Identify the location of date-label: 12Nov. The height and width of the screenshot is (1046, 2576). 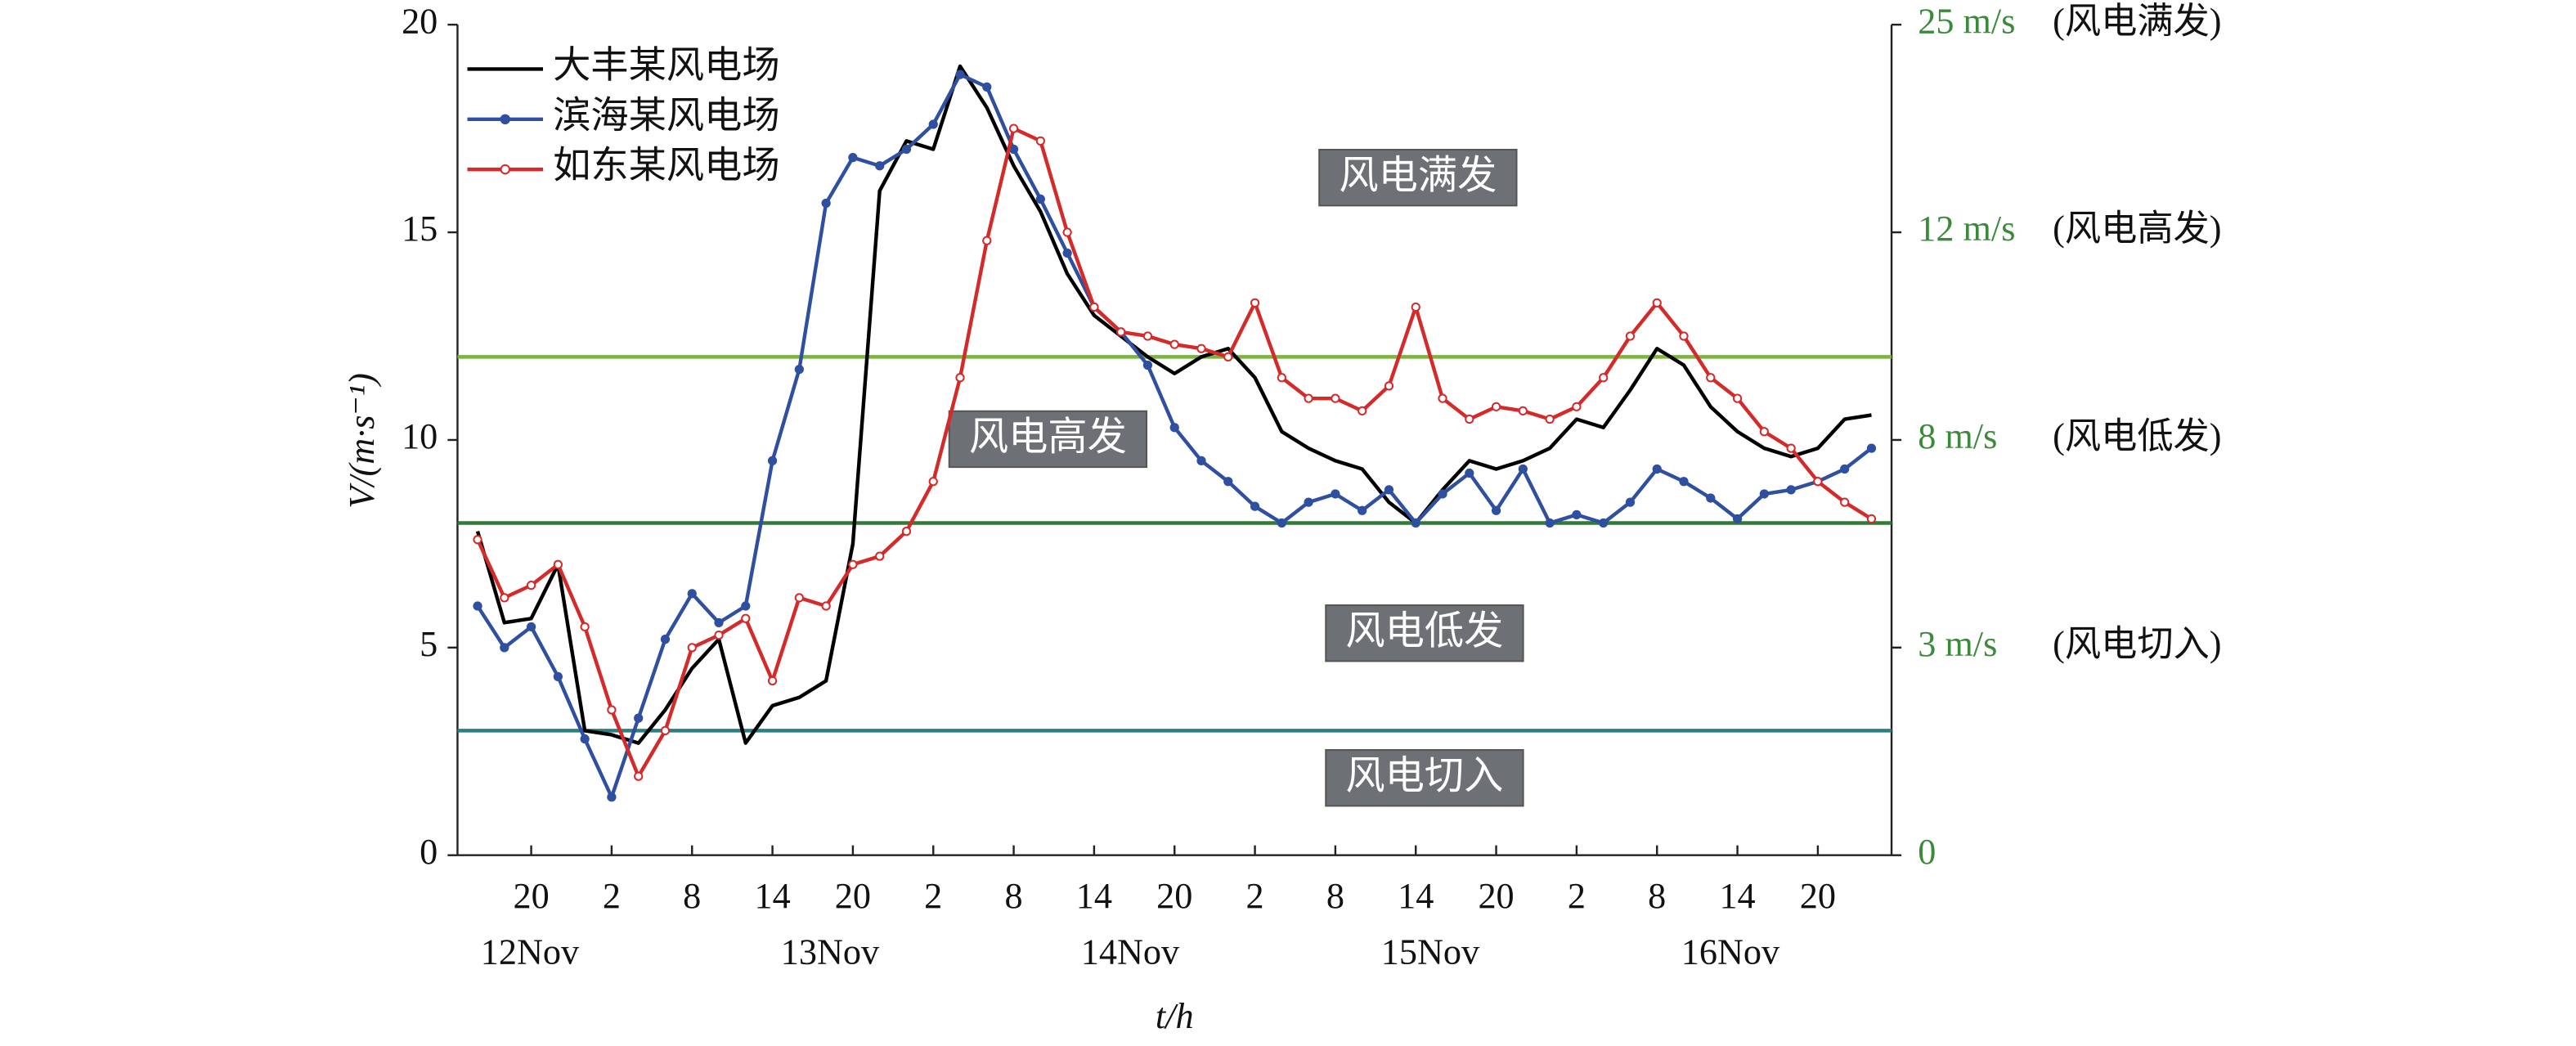
(530, 952).